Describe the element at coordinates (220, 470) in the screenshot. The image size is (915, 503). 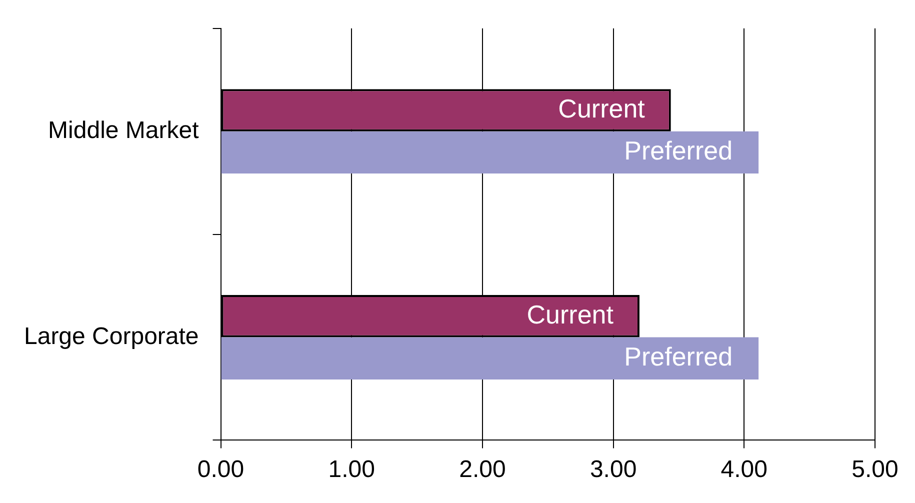
I see `x-tick-label: 0.00` at that location.